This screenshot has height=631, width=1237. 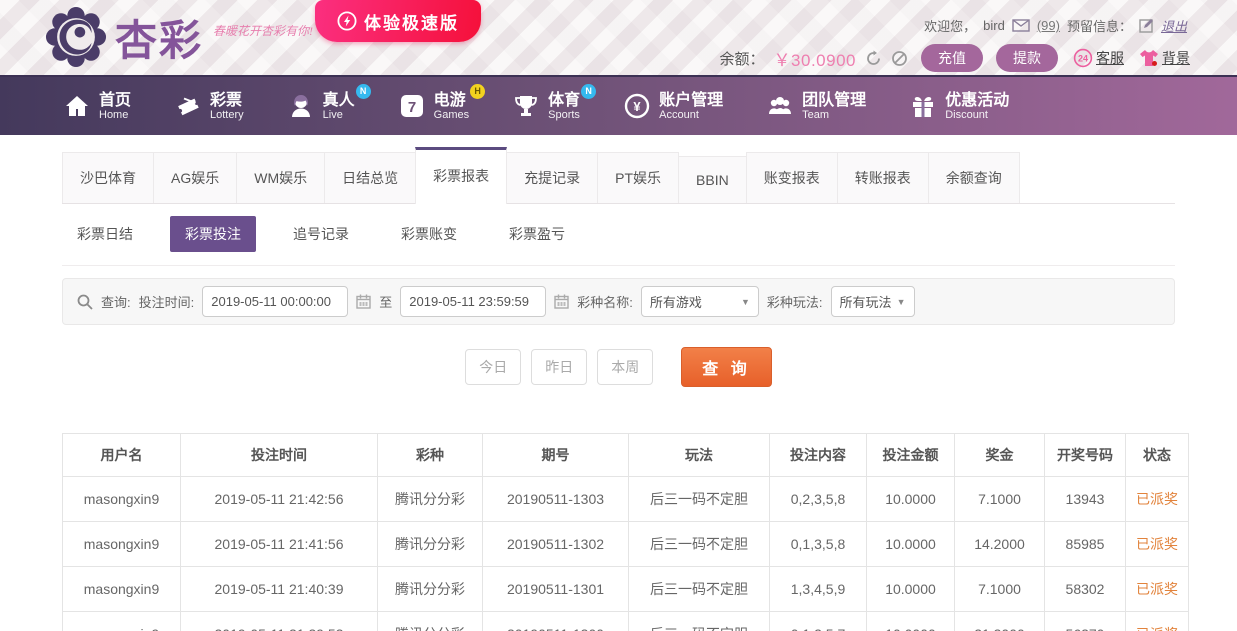 What do you see at coordinates (1048, 25) in the screenshot?
I see `mail-count-link: (99)` at bounding box center [1048, 25].